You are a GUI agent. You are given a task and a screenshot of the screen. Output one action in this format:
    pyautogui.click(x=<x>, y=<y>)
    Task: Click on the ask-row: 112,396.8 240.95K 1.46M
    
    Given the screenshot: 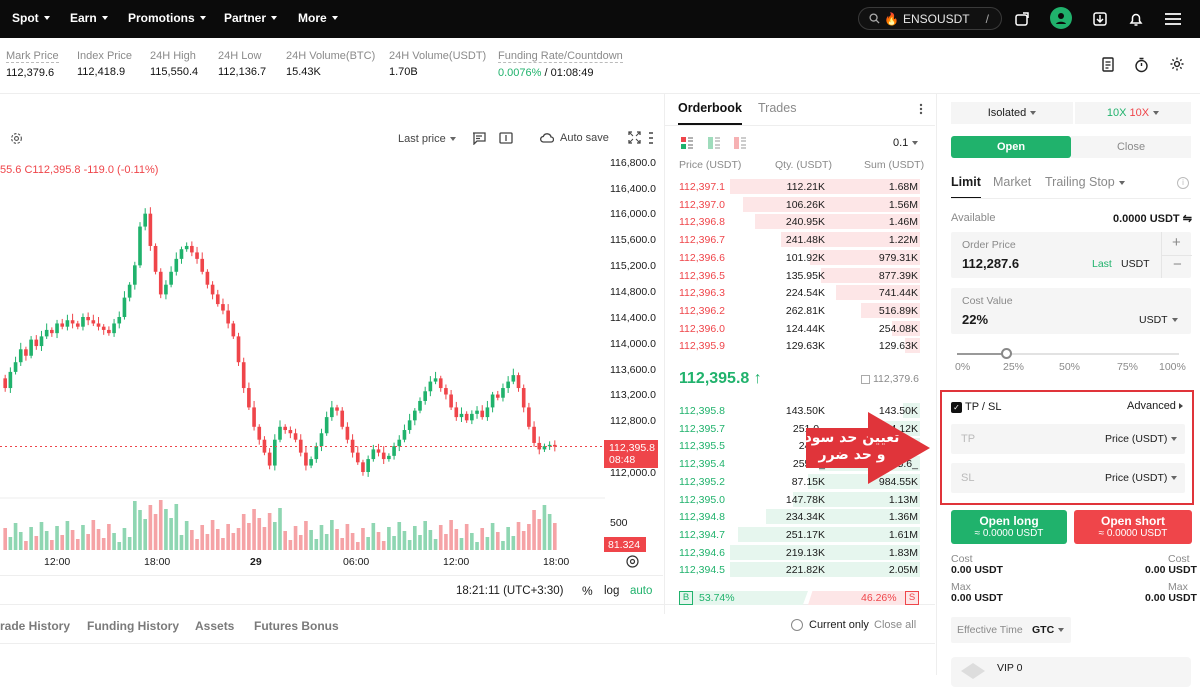 What is the action you would take?
    pyautogui.click(x=792, y=222)
    